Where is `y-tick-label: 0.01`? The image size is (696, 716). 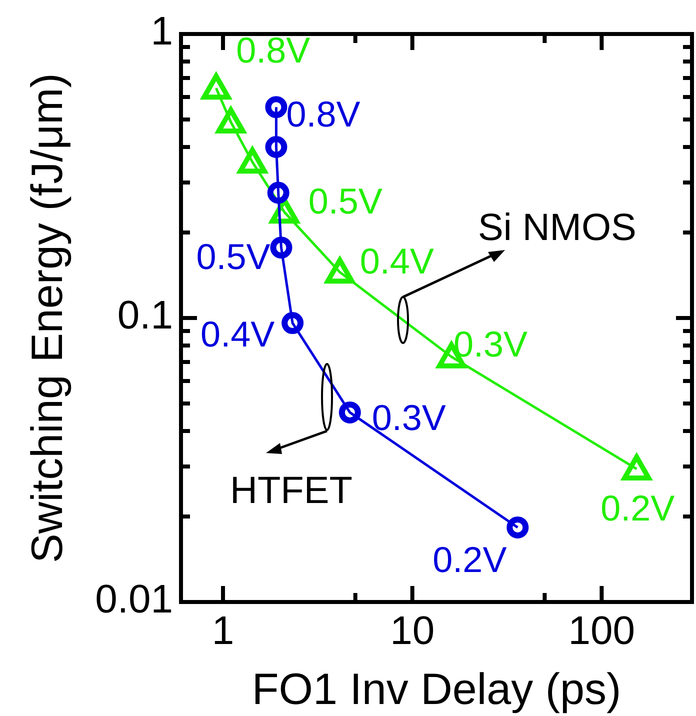
y-tick-label: 0.01 is located at coordinates (134, 600).